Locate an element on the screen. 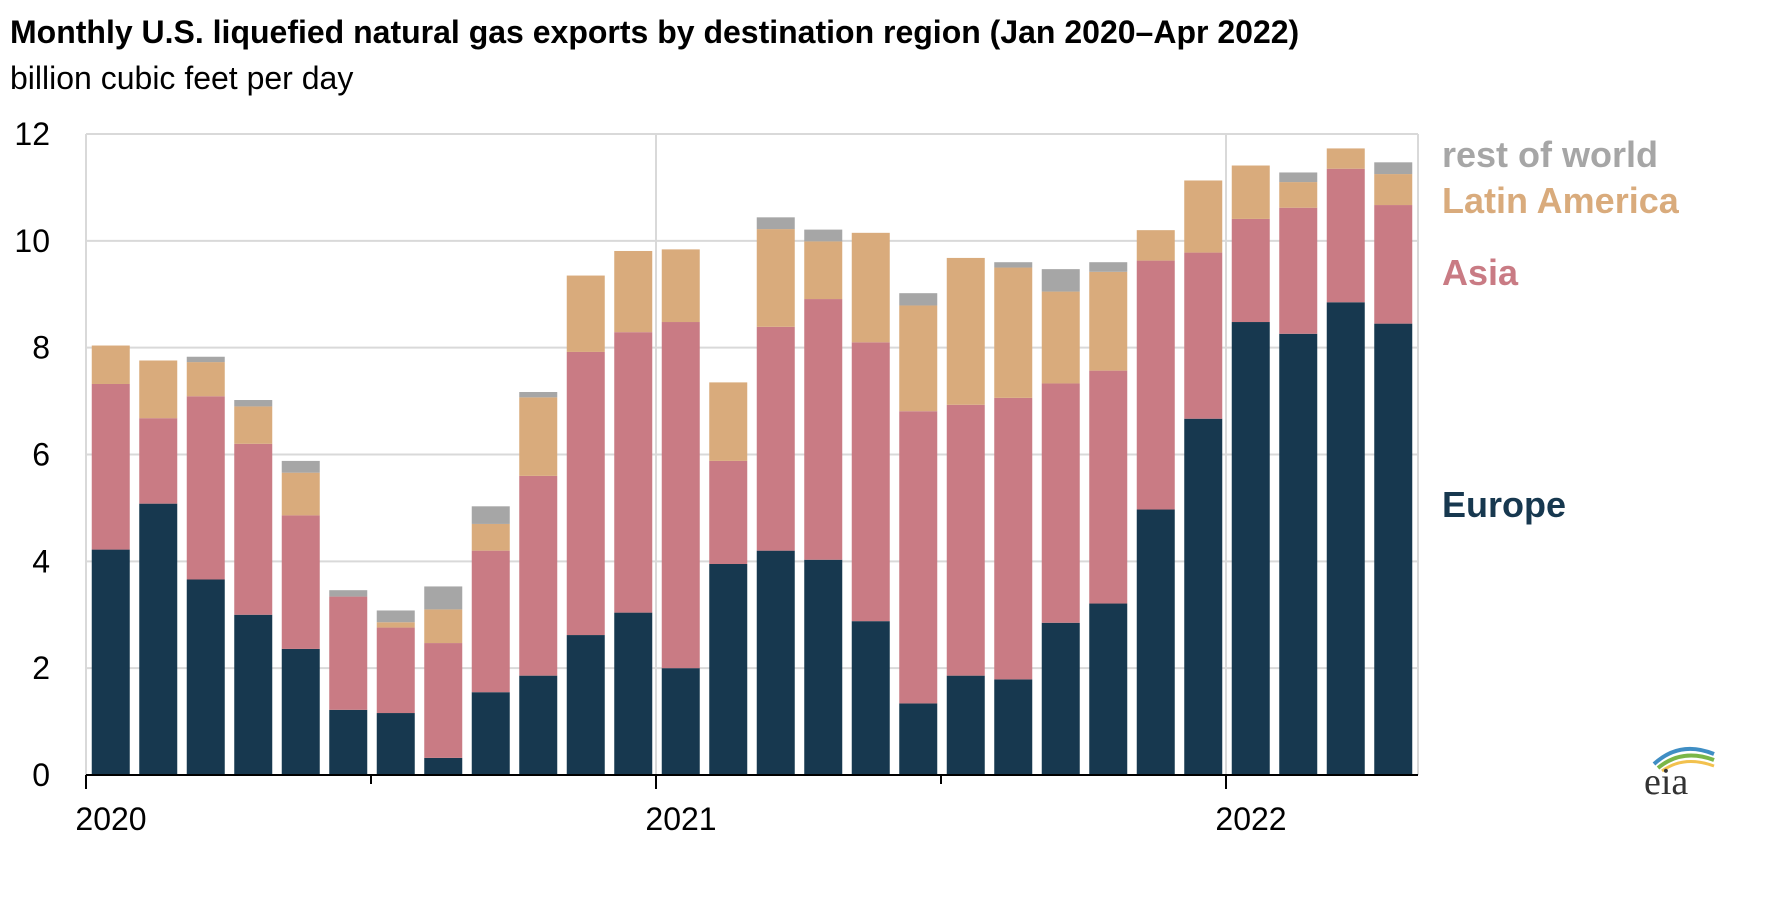  chart-subtitle: billion cubic feet per day is located at coordinates (182, 78).